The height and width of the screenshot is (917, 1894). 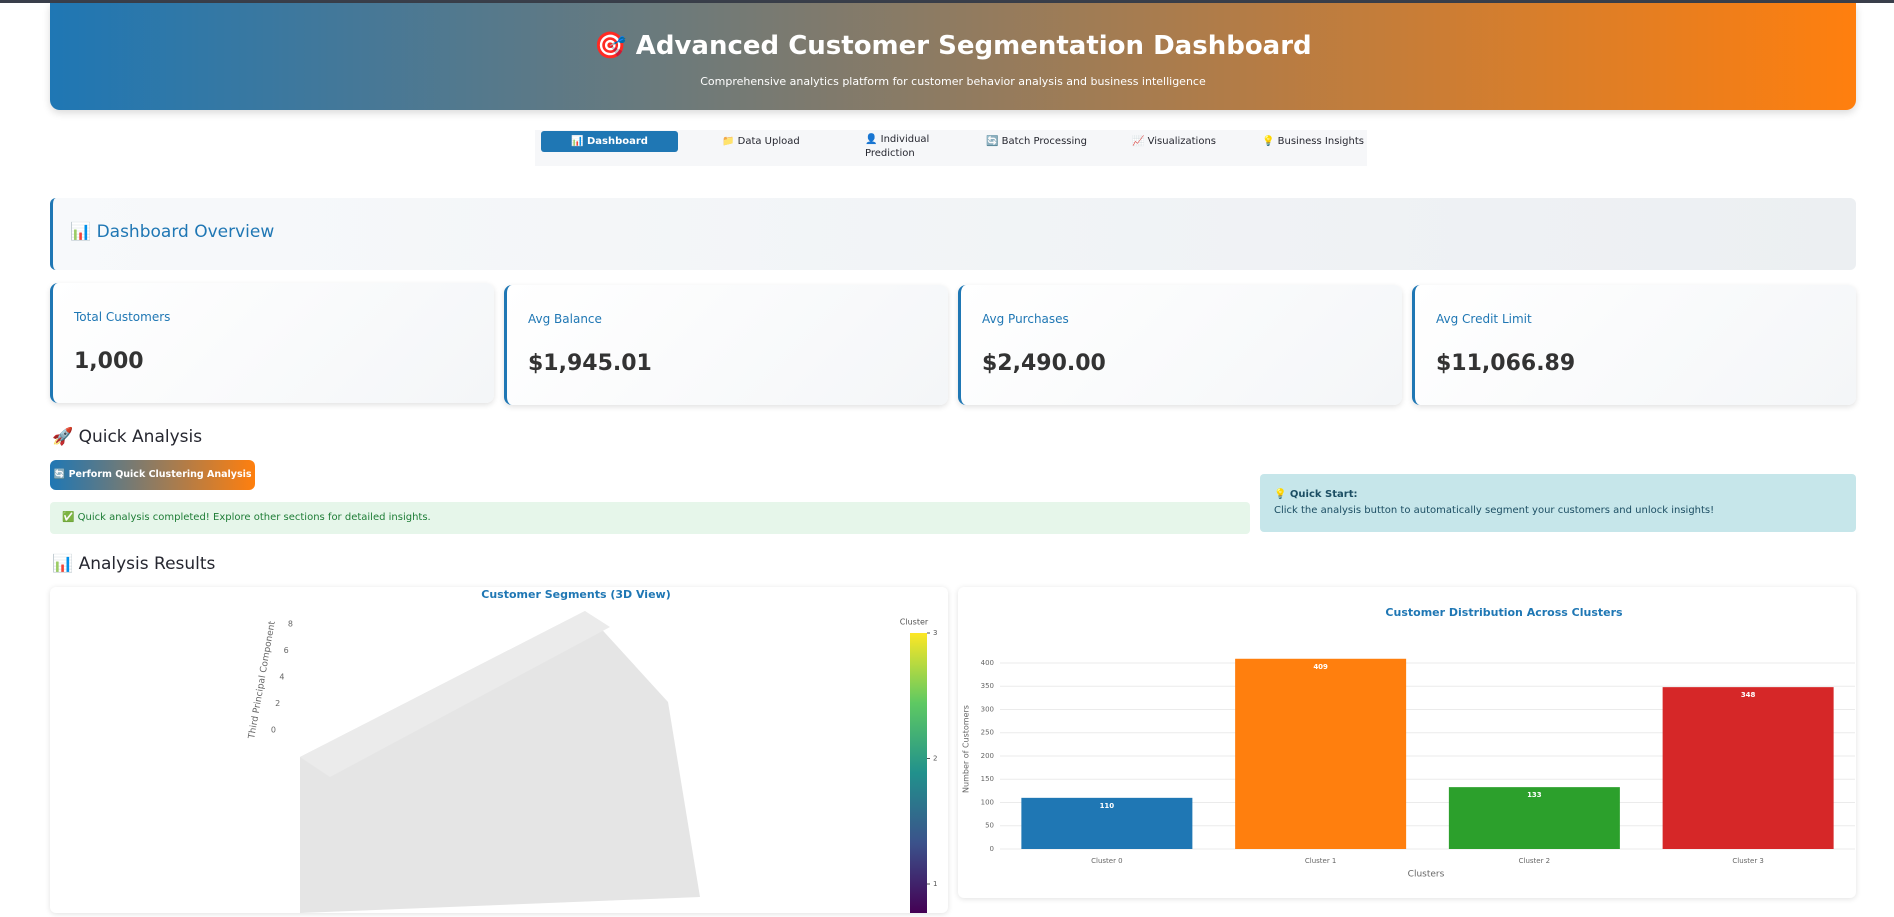 What do you see at coordinates (277, 703) in the screenshot?
I see `z-tick-label: 2` at bounding box center [277, 703].